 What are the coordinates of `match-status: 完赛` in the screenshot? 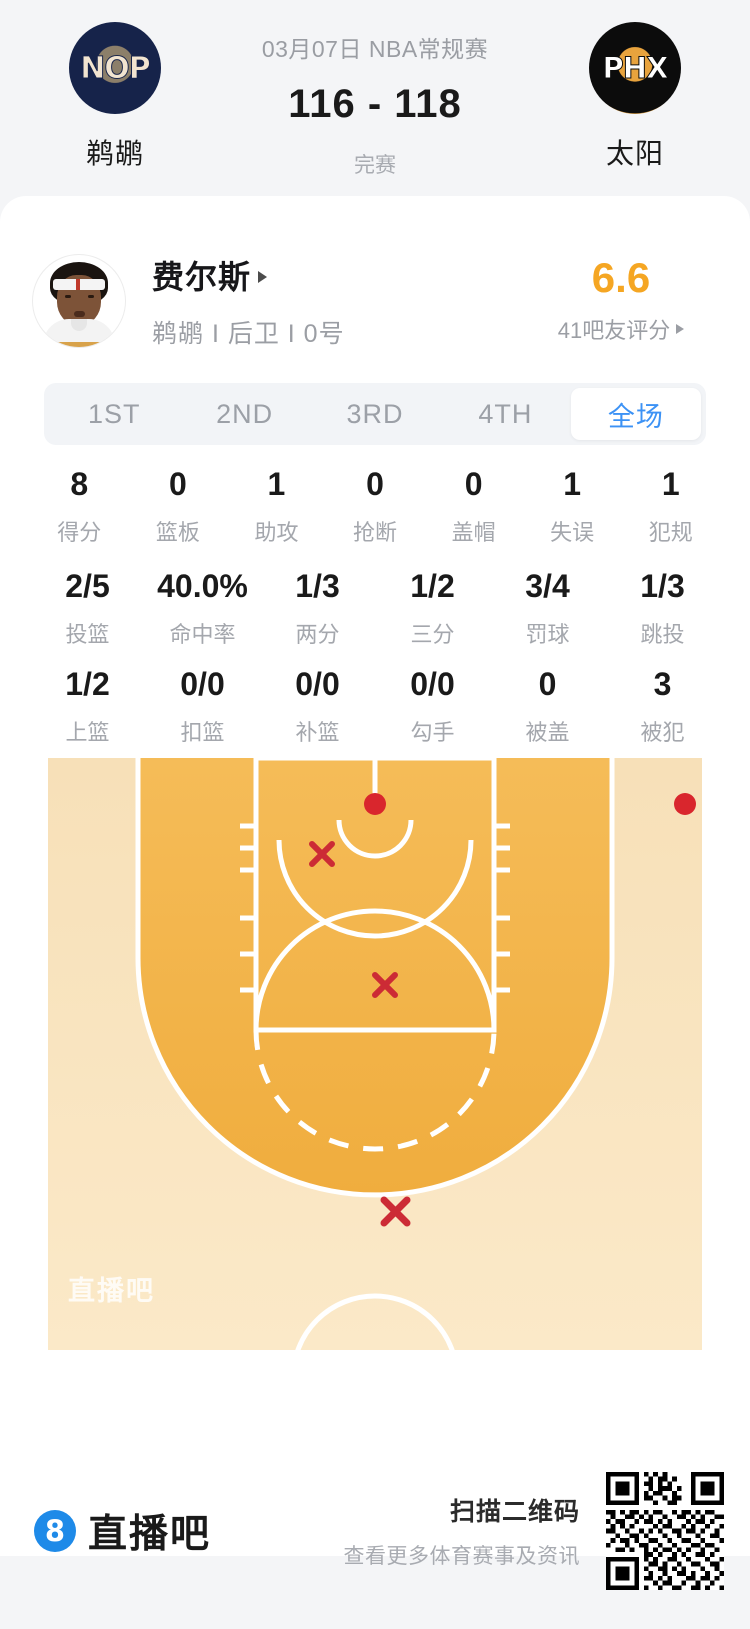 It's located at (375, 165).